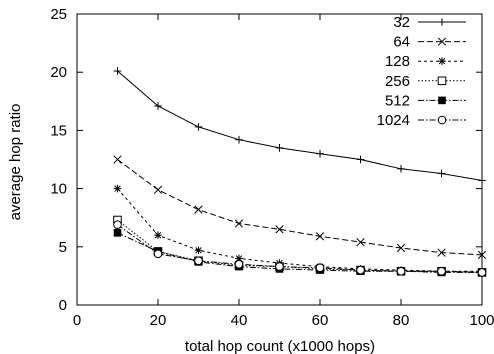 The image size is (494, 354). What do you see at coordinates (481, 320) in the screenshot?
I see `x-tick-label: 100` at bounding box center [481, 320].